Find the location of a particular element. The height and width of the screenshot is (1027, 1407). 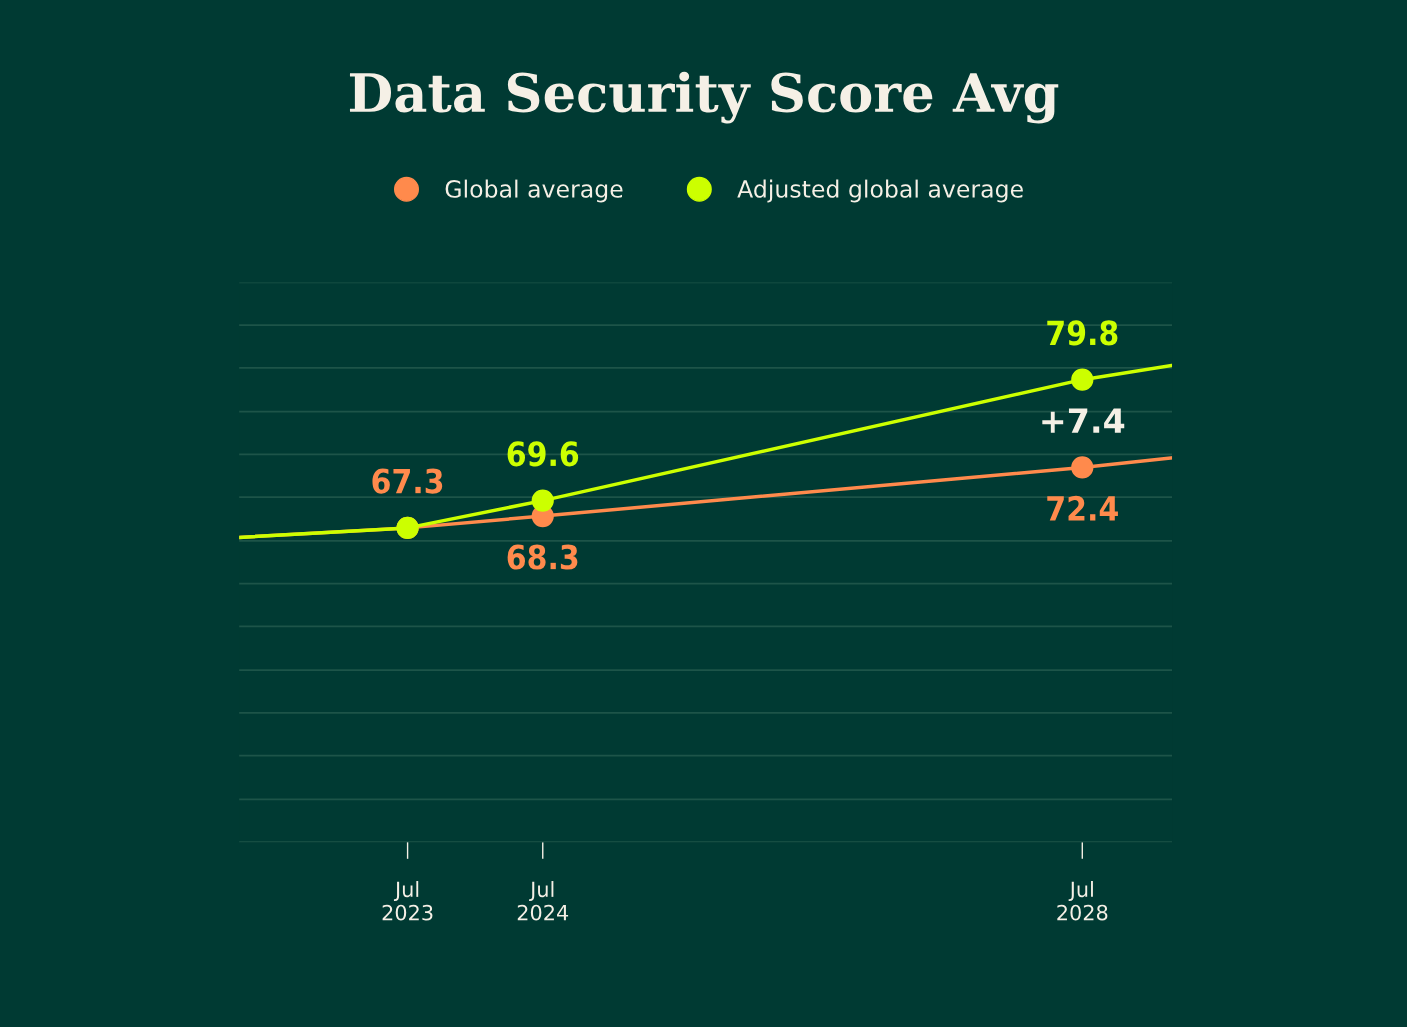

chart-title: Data Security Score Avg is located at coordinates (704, 97).